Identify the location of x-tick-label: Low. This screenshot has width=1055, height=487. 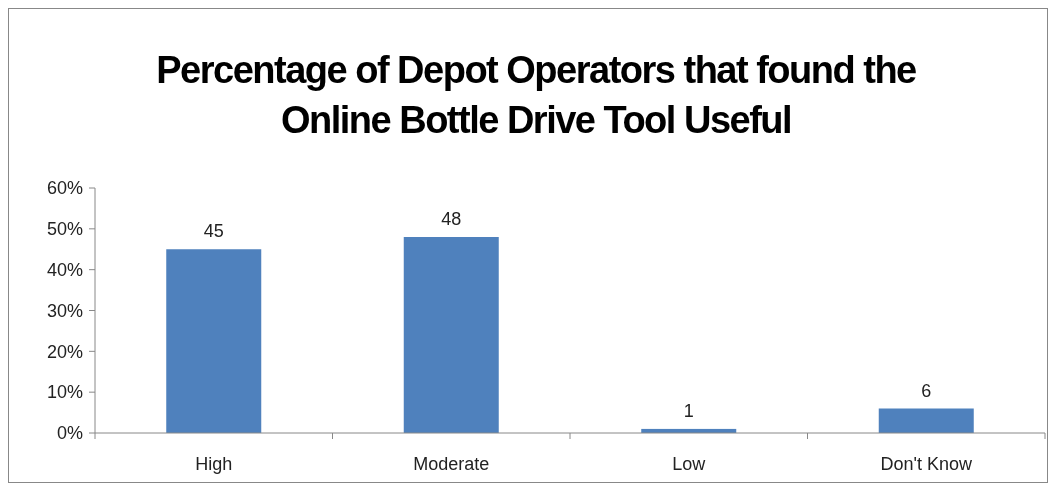
(689, 464).